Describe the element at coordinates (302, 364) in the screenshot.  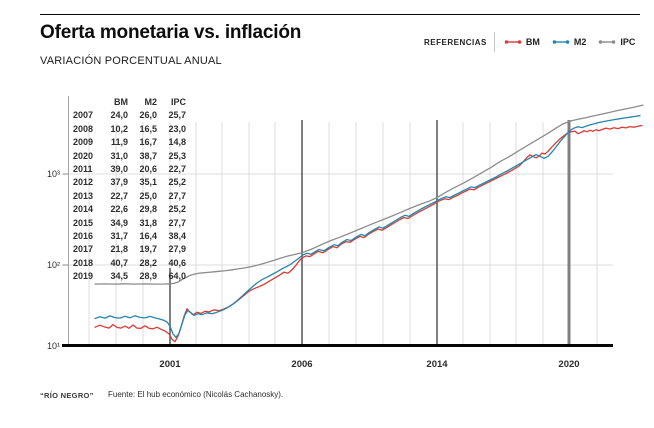
I see `x-tick-label-2006: 2006` at that location.